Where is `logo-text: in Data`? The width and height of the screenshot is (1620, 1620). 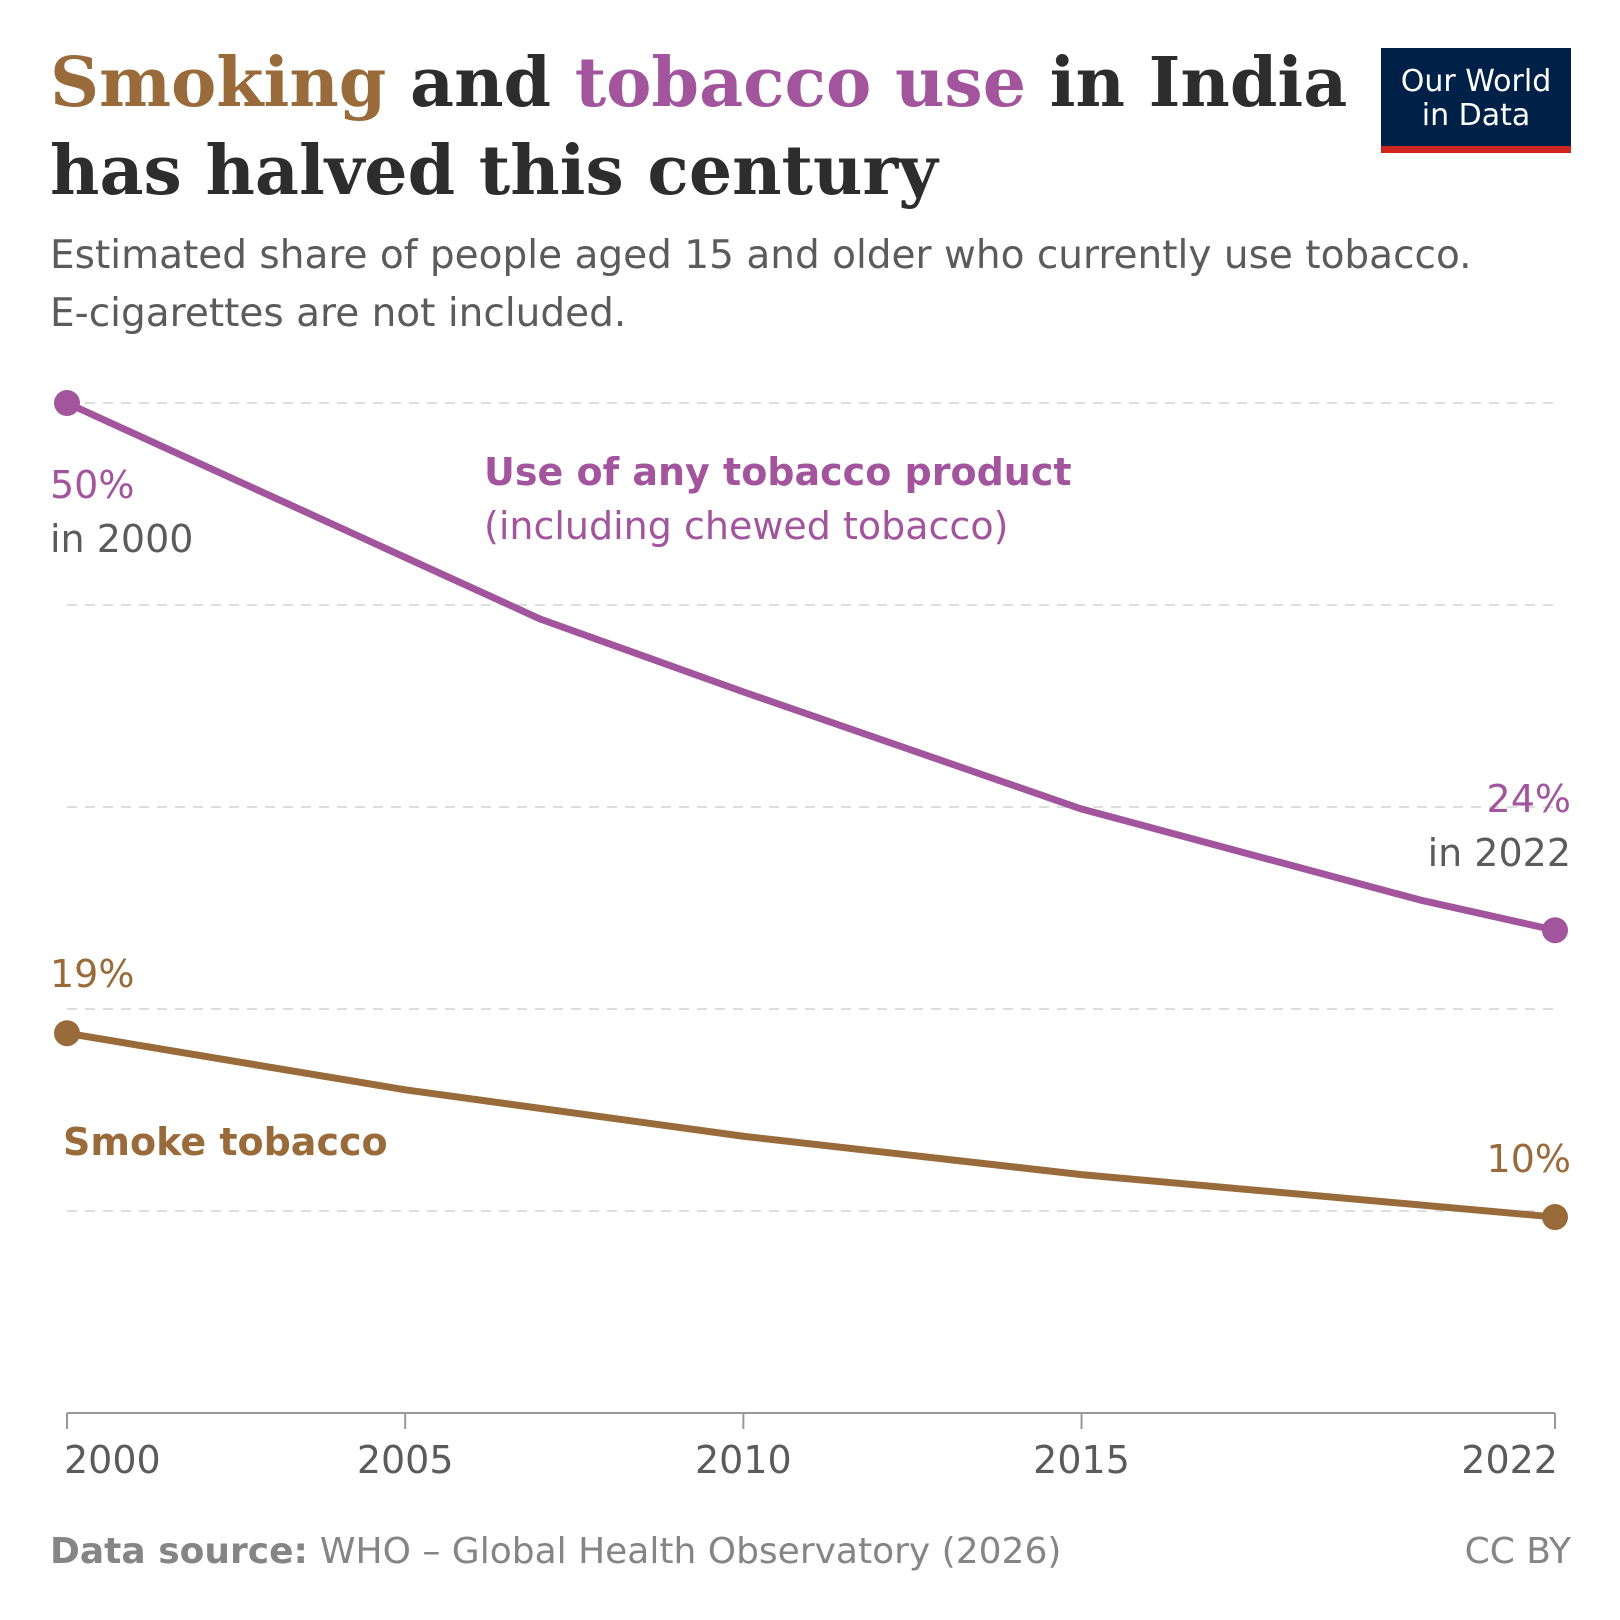
logo-text: in Data is located at coordinates (1476, 115).